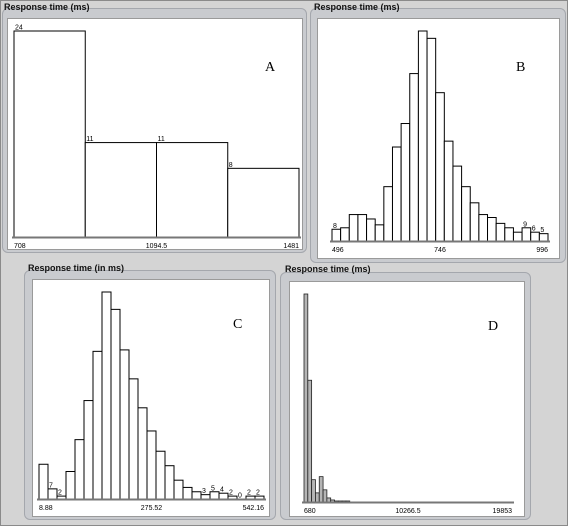  I want to click on tick-label-c-1: 275.52, so click(152, 508).